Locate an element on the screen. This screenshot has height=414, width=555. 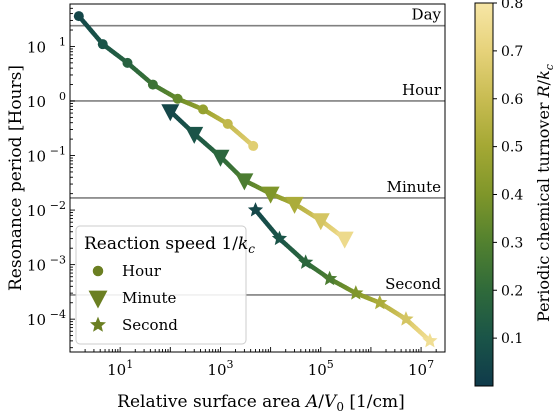
colorbar-tick-label: 0.8 is located at coordinates (512, 6).